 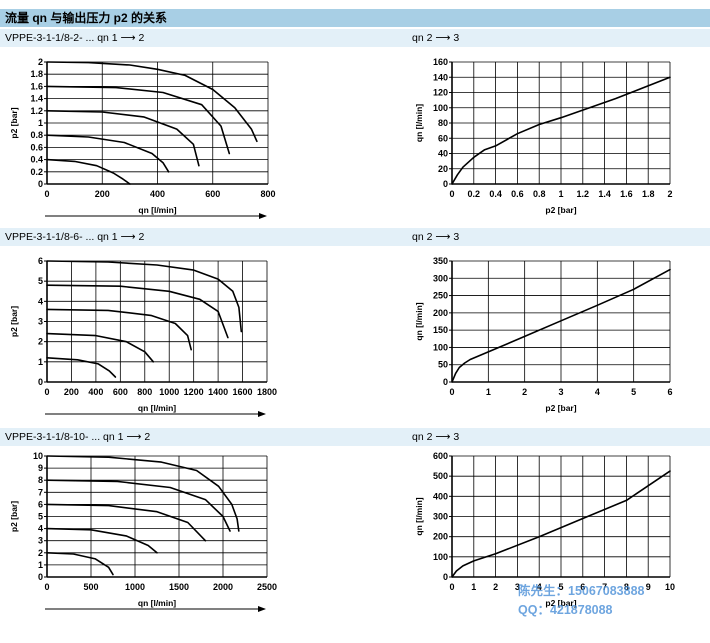 I want to click on x-axis-label: p2 [bar], so click(x=560, y=210).